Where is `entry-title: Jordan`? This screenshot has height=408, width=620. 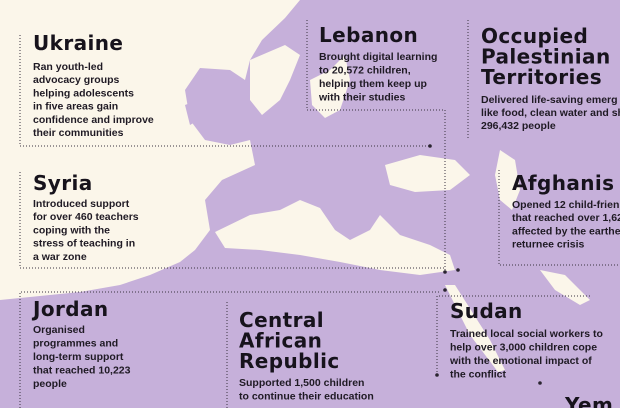 entry-title: Jordan is located at coordinates (70, 309).